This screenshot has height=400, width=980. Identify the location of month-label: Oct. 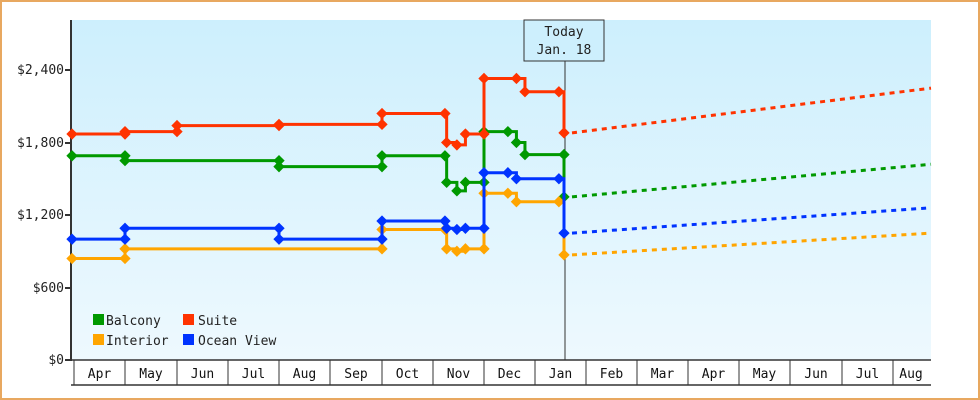
(407, 374).